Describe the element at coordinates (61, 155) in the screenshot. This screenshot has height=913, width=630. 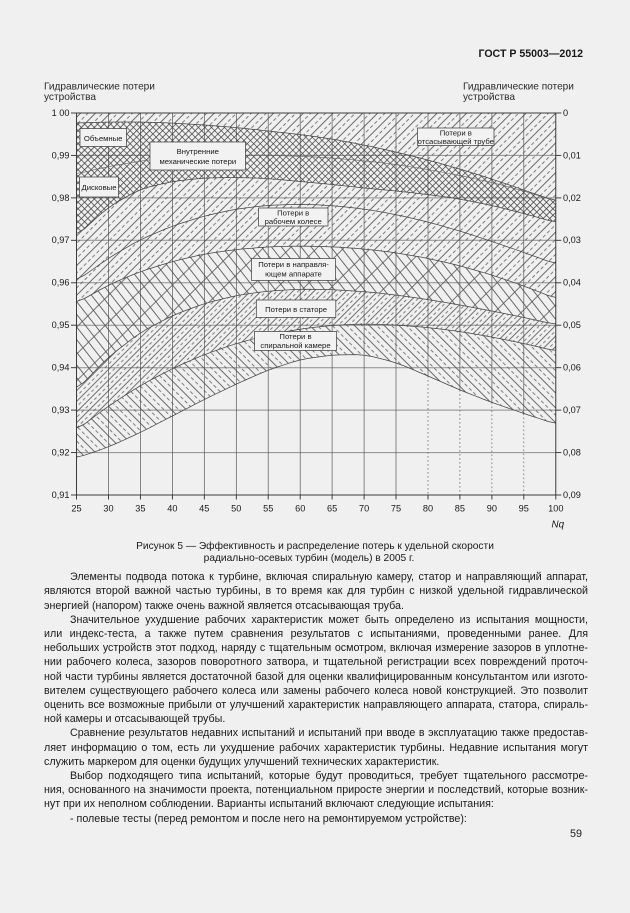
I see `svg-text: 0,99` at that location.